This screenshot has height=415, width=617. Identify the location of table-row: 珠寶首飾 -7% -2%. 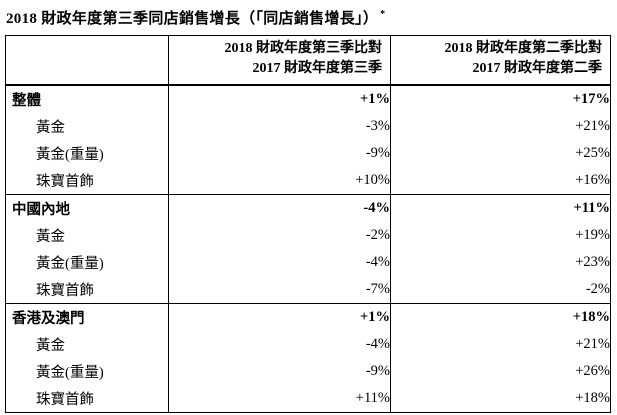
(308, 290).